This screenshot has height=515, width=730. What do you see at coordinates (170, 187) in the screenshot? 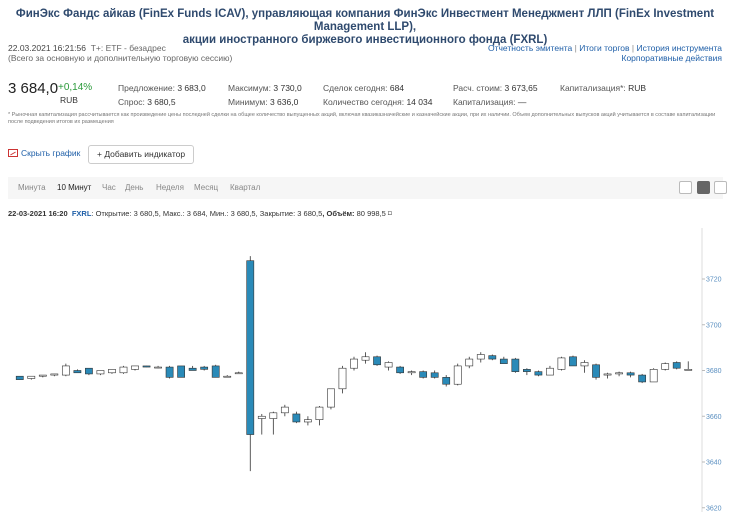
I see `tab-week: Неделя` at bounding box center [170, 187].